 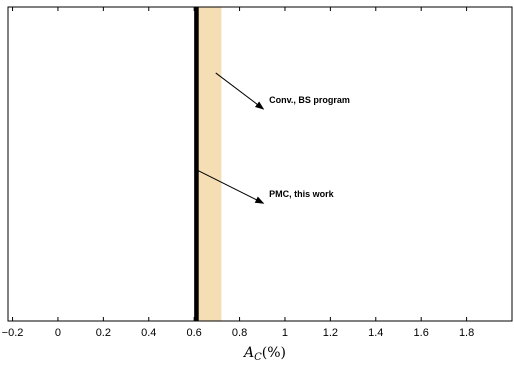 What do you see at coordinates (285, 333) in the screenshot?
I see `x-tick-label: 1` at bounding box center [285, 333].